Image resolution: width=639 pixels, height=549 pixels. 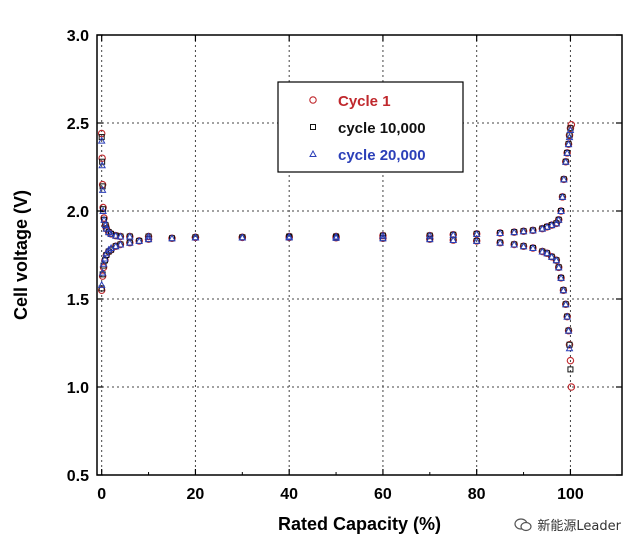 I want to click on y-tick-label: 2.5, so click(x=78, y=124).